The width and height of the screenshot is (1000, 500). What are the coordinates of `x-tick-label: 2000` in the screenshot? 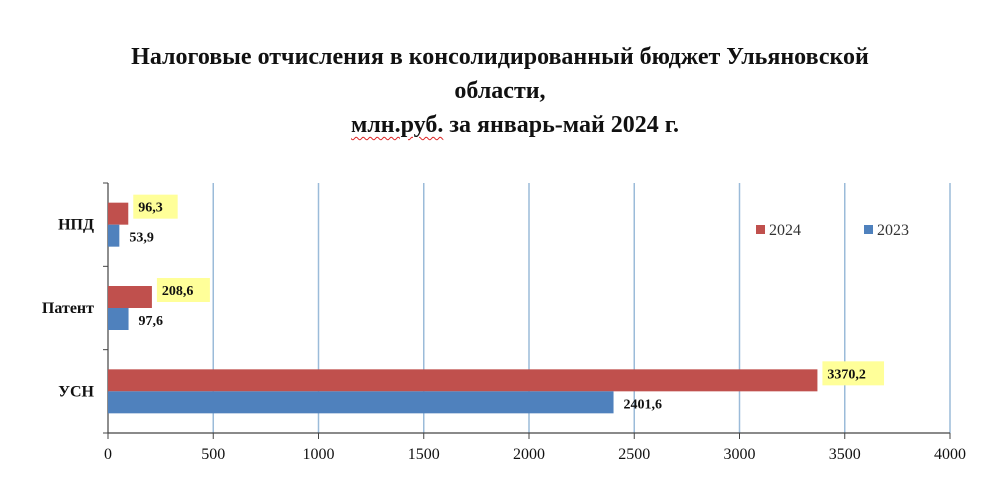 It's located at (529, 454).